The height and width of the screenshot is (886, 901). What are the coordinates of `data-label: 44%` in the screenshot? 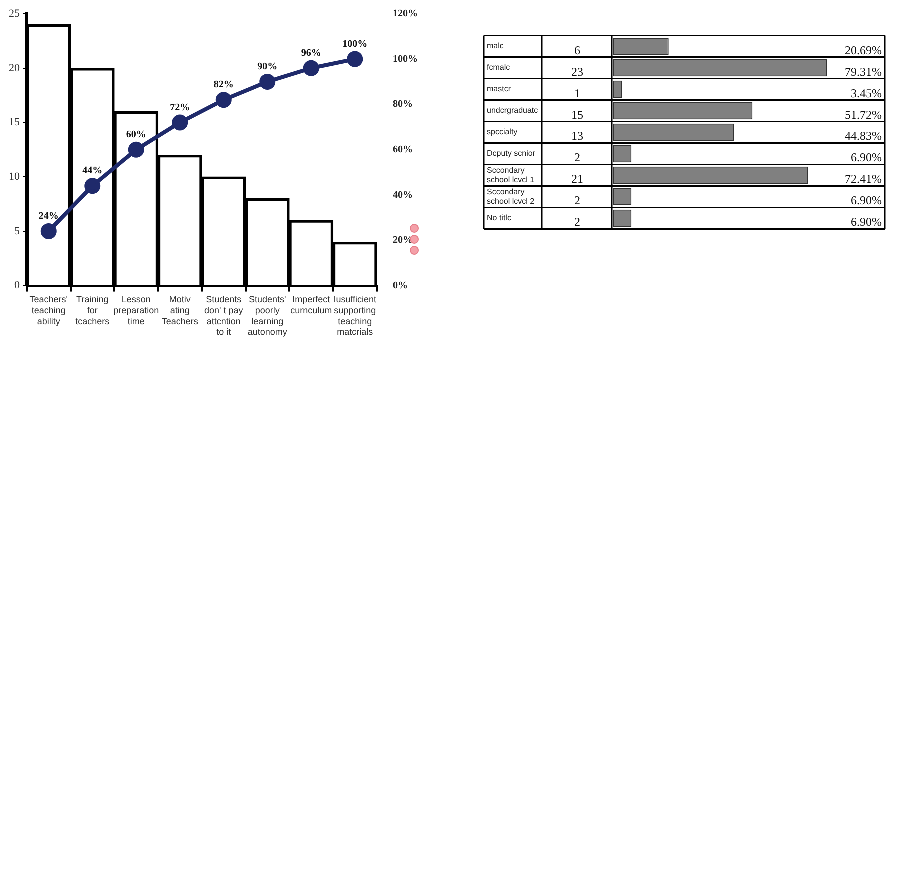 It's located at (92, 171).